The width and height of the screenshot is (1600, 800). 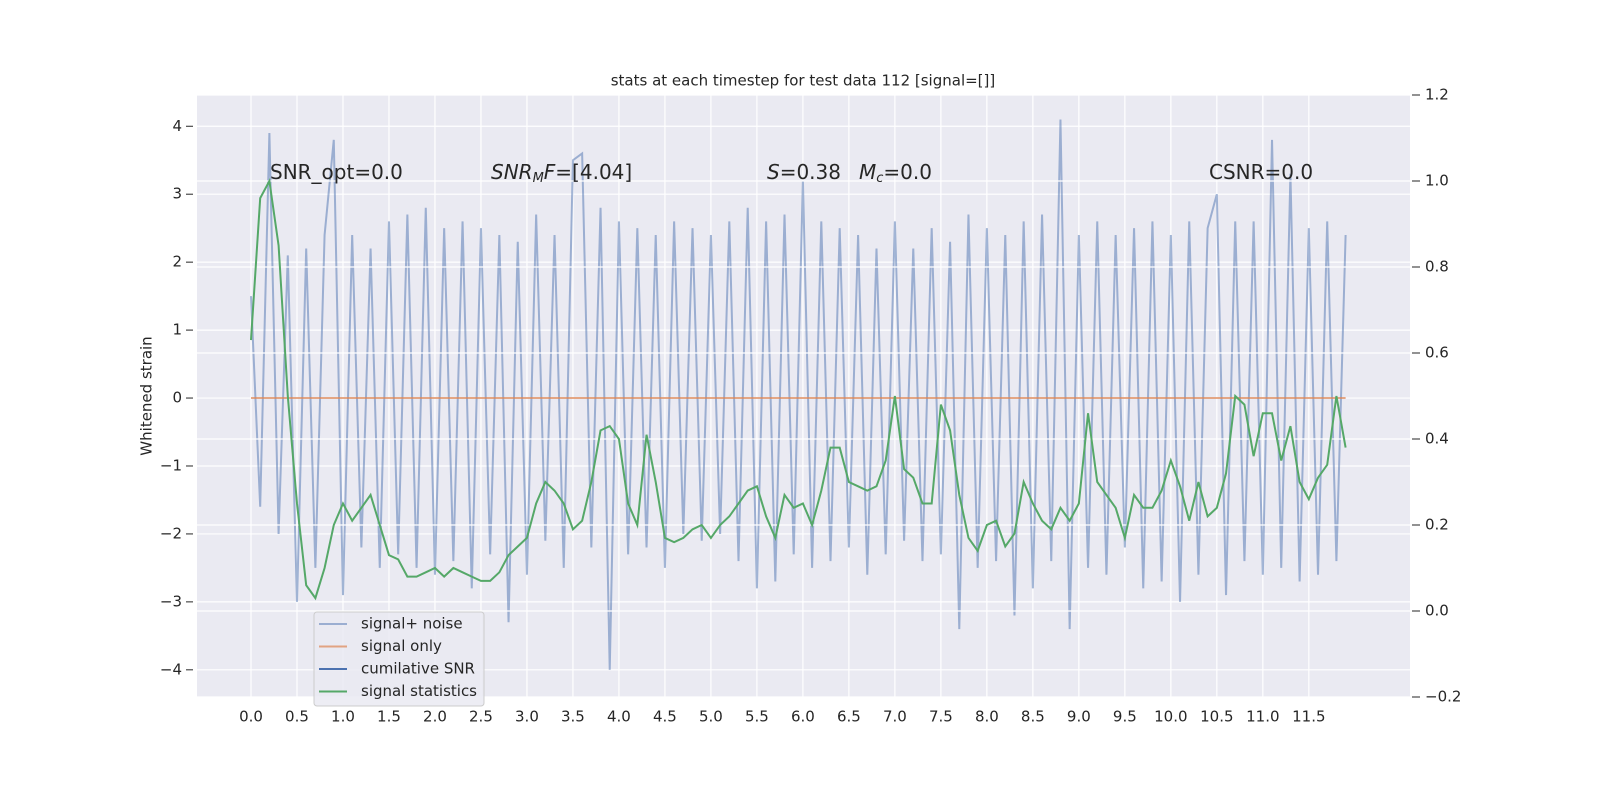 I want to click on annotation-part: =0.0, so click(x=907, y=172).